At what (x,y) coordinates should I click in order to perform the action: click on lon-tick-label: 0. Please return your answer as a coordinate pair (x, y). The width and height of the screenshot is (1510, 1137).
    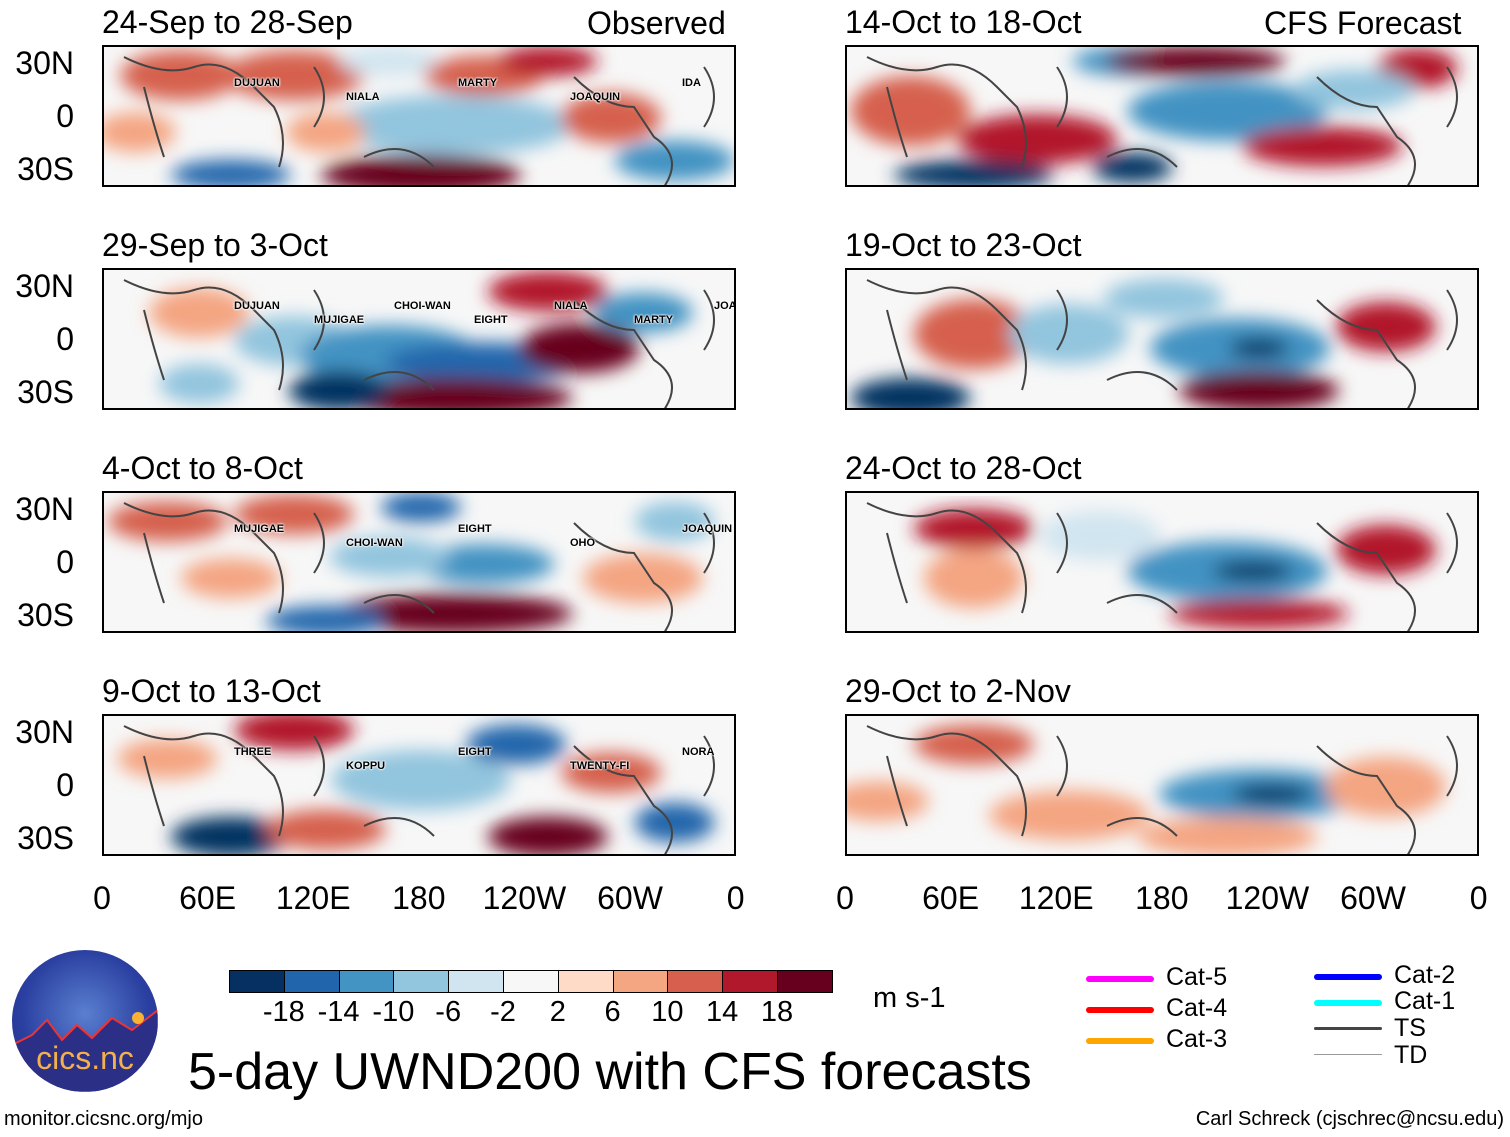
    Looking at the image, I should click on (102, 898).